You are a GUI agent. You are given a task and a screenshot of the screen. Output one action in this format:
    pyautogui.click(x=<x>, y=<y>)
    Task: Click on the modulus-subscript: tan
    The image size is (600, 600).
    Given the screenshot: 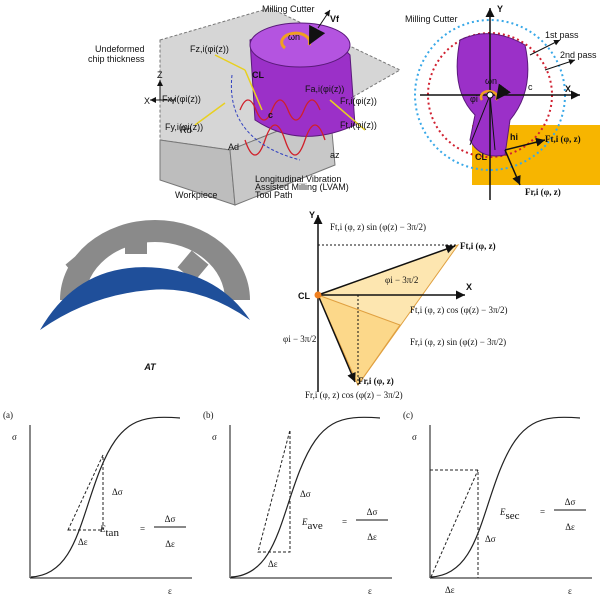 What is the action you would take?
    pyautogui.click(x=113, y=533)
    